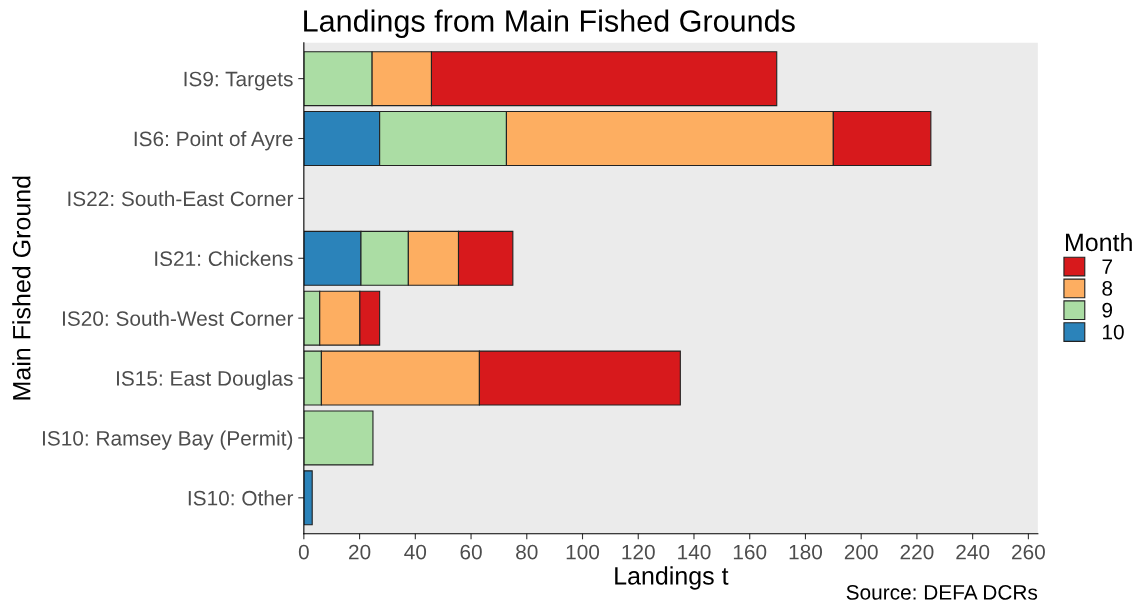  I want to click on x-tick-label: 0, so click(303, 552).